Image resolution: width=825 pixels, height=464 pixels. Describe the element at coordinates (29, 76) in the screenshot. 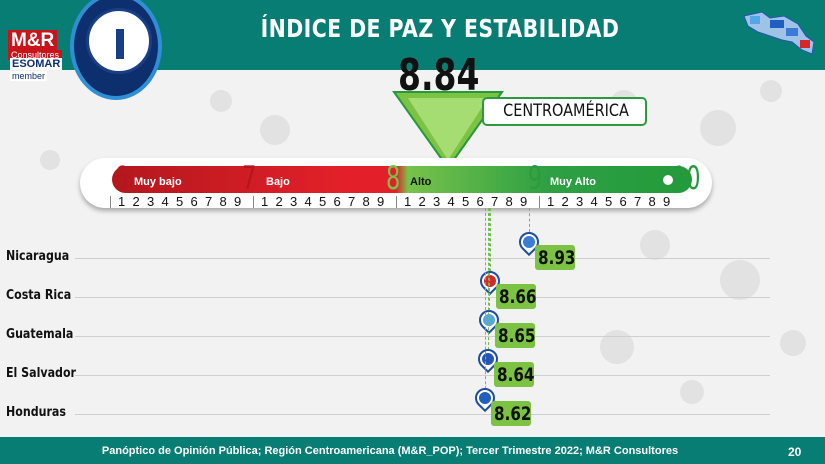

I see `member-label: member` at that location.